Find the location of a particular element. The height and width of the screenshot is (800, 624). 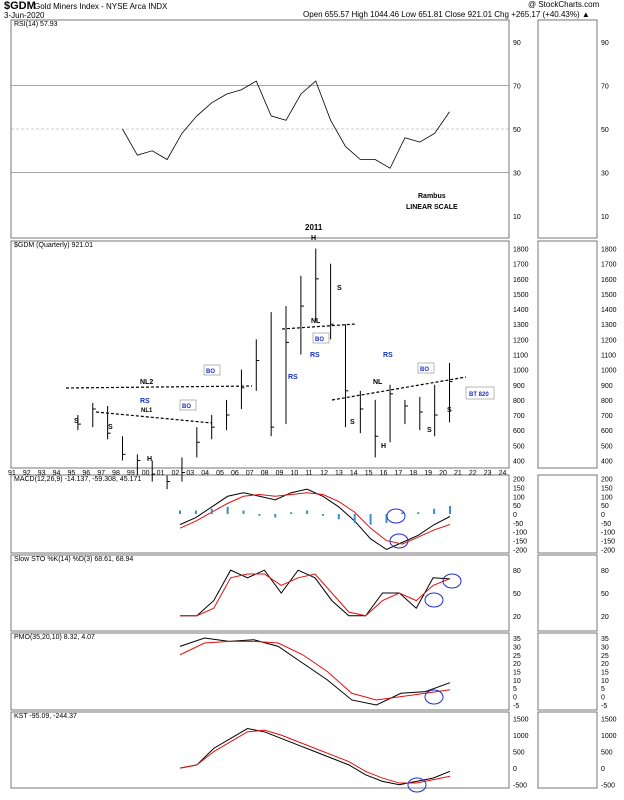

x-tick-label: 18 is located at coordinates (413, 473).